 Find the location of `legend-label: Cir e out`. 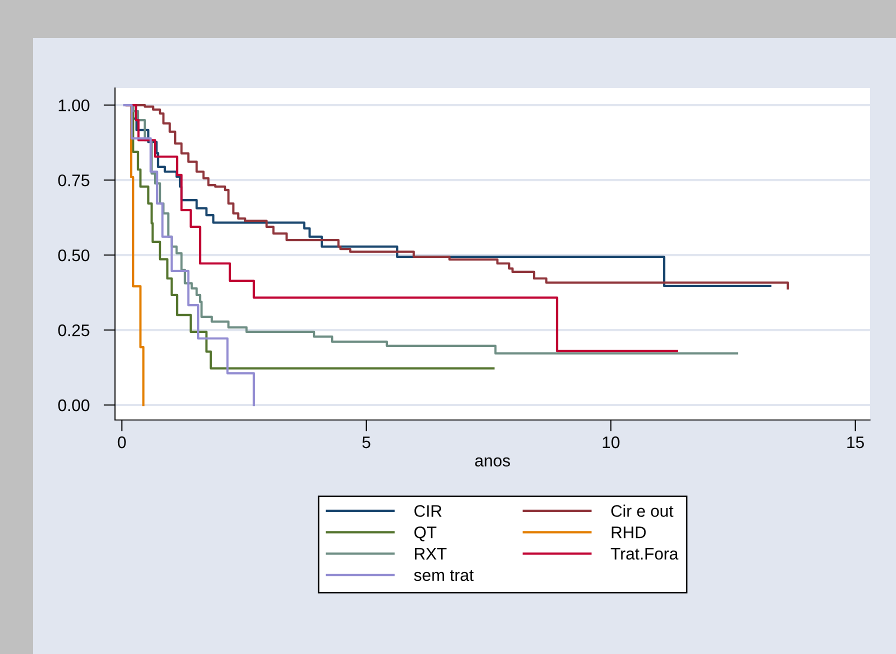

legend-label: Cir e out is located at coordinates (642, 510).